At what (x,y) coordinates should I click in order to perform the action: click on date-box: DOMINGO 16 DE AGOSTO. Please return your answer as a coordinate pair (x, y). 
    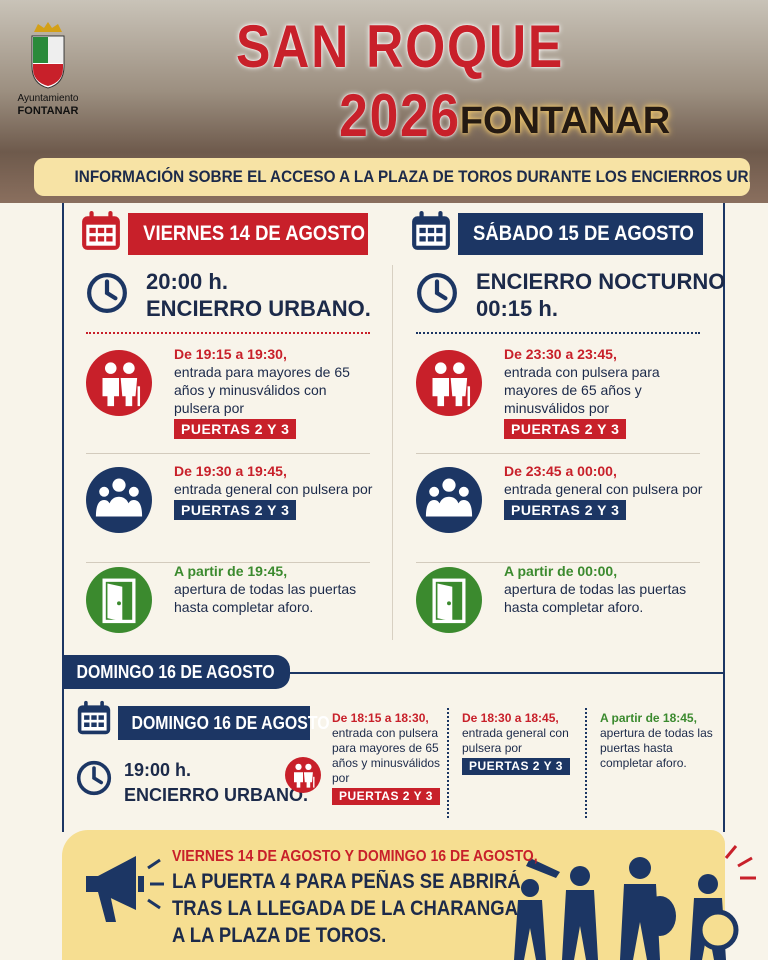
    Looking at the image, I should click on (224, 723).